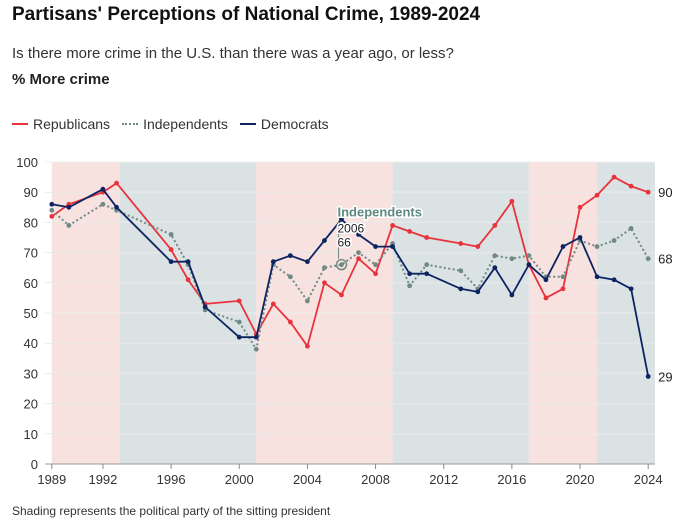  What do you see at coordinates (31, 192) in the screenshot?
I see `y-tick-label-90: 90` at bounding box center [31, 192].